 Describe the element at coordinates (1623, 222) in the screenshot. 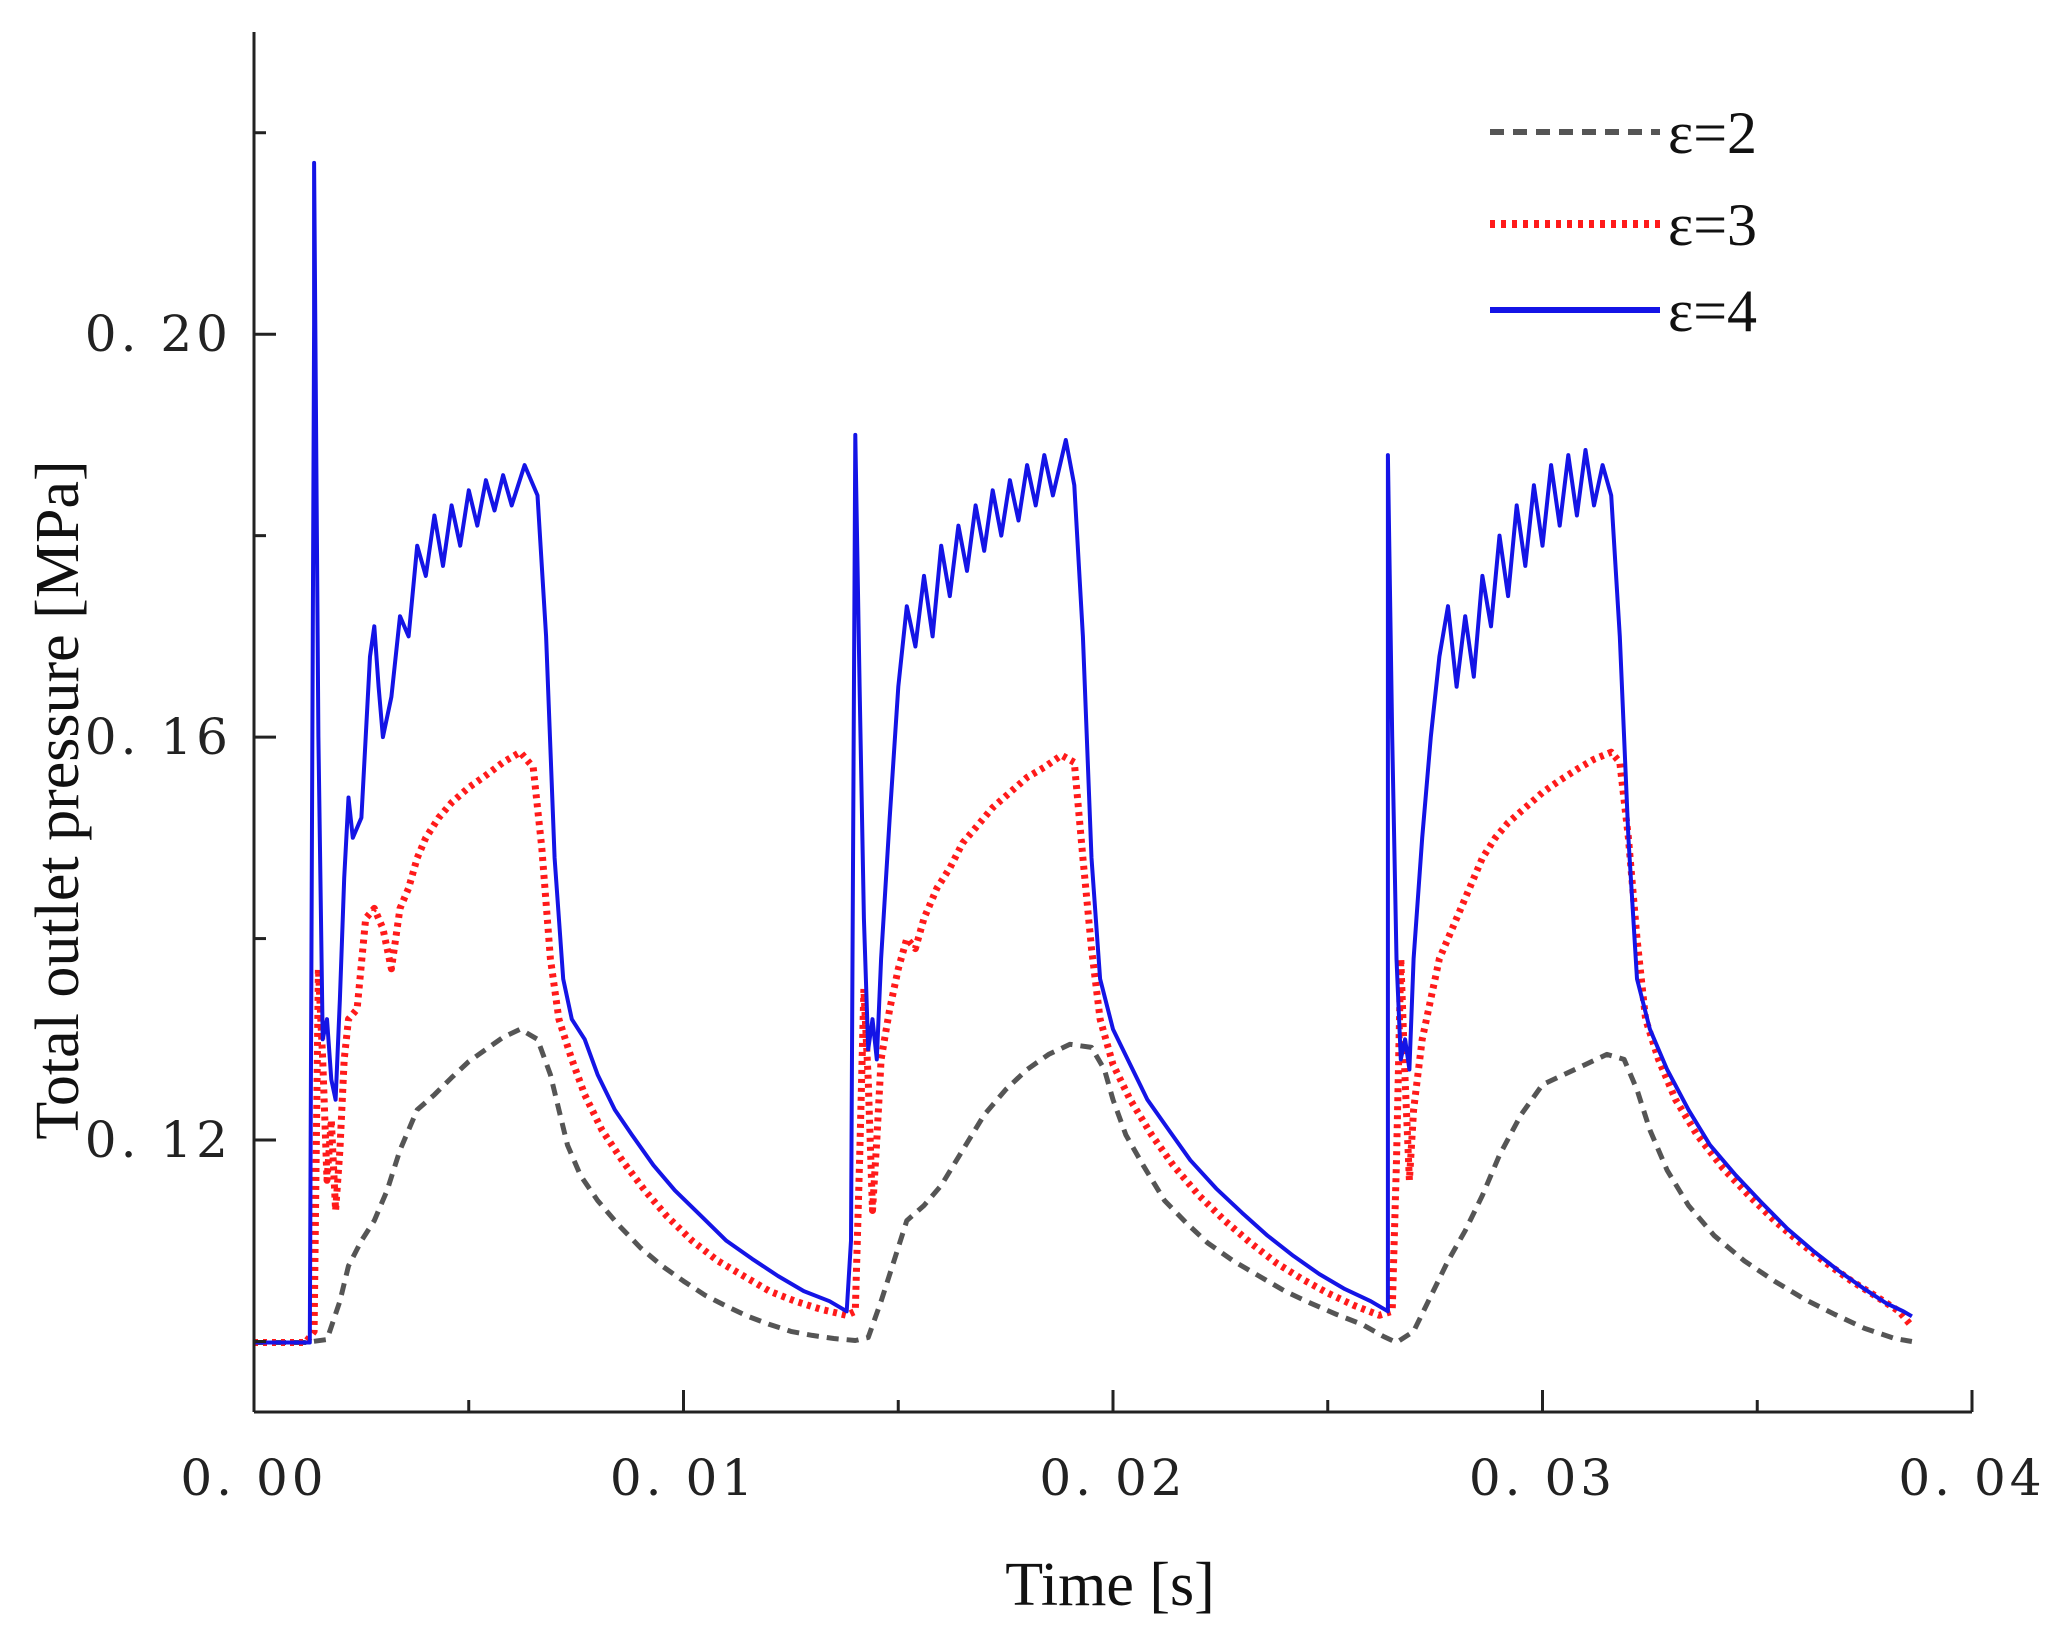

I see `legend: ε=2 ε=3 ε=4` at that location.